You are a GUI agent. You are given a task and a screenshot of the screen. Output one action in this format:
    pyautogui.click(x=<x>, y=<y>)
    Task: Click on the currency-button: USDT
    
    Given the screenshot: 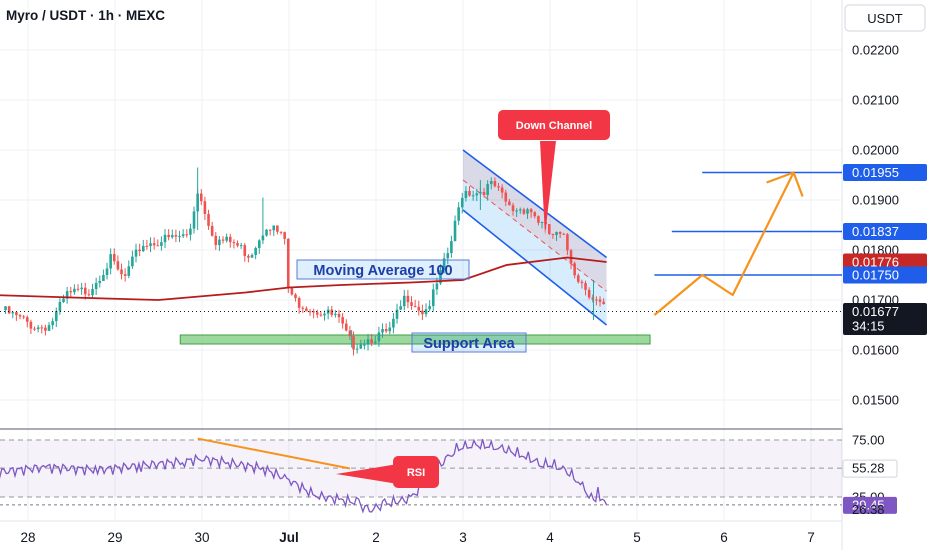 What is the action you would take?
    pyautogui.click(x=885, y=18)
    